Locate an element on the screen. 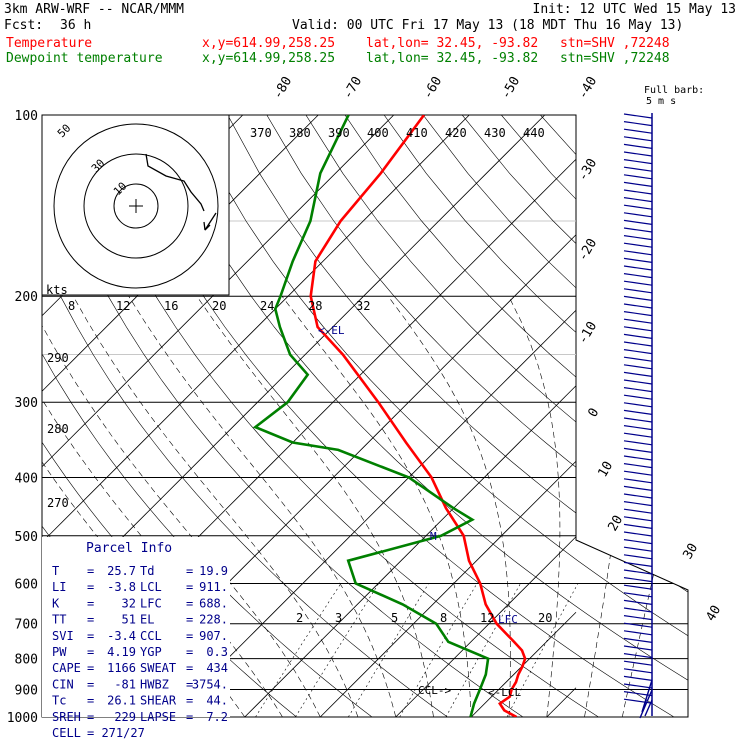  m-label: M is located at coordinates (433, 536).